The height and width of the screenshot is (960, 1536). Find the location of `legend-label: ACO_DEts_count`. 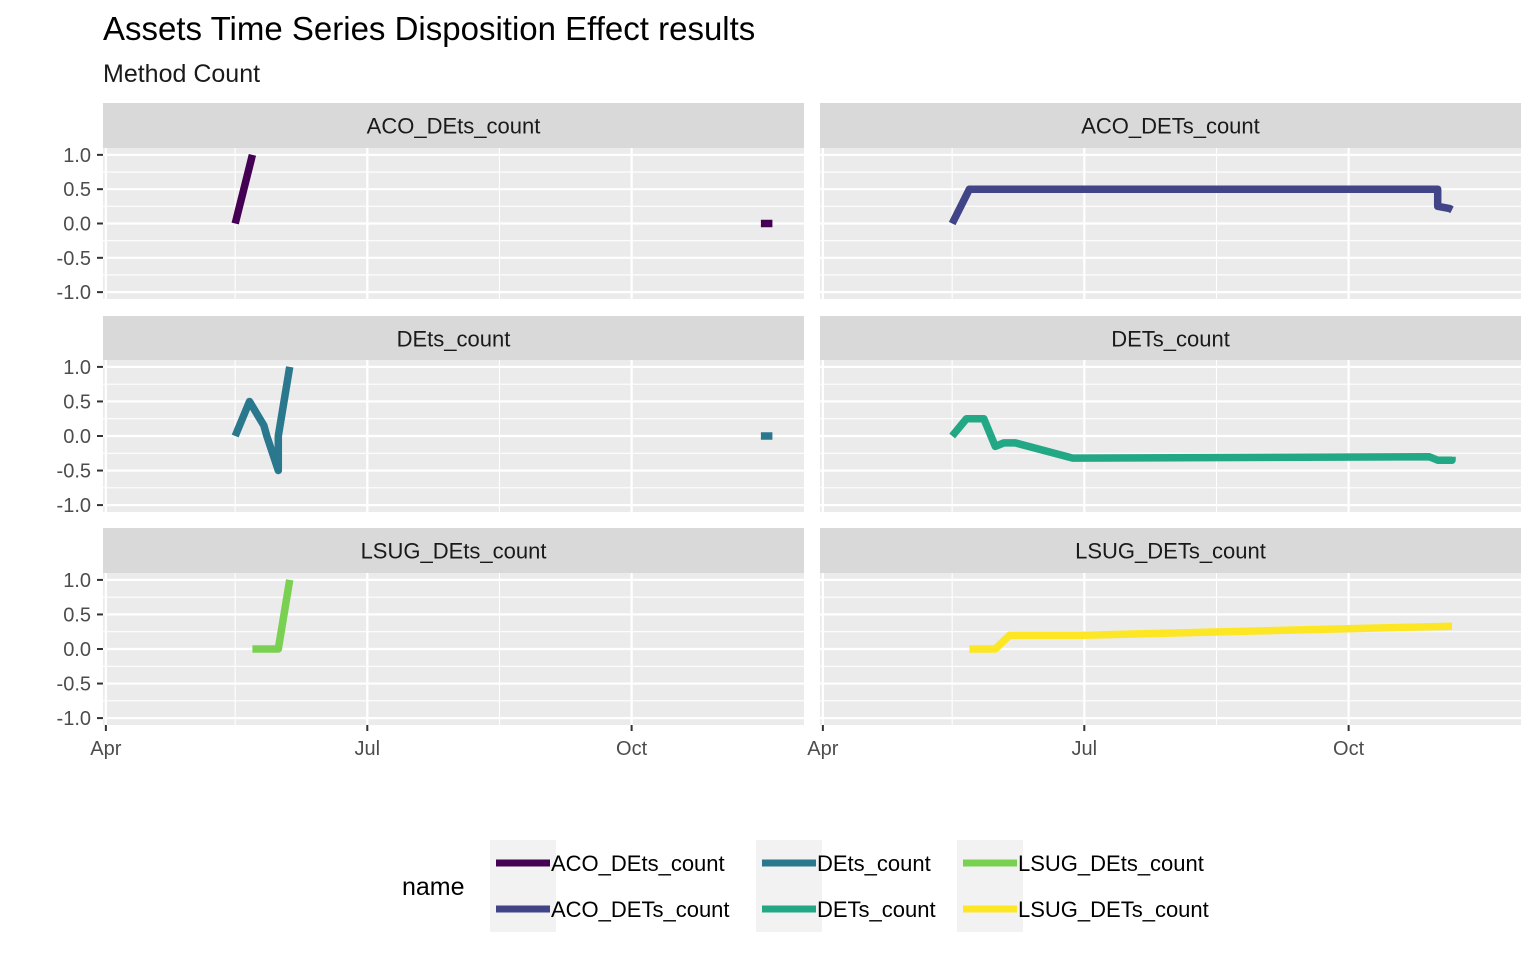

legend-label: ACO_DEts_count is located at coordinates (638, 863).